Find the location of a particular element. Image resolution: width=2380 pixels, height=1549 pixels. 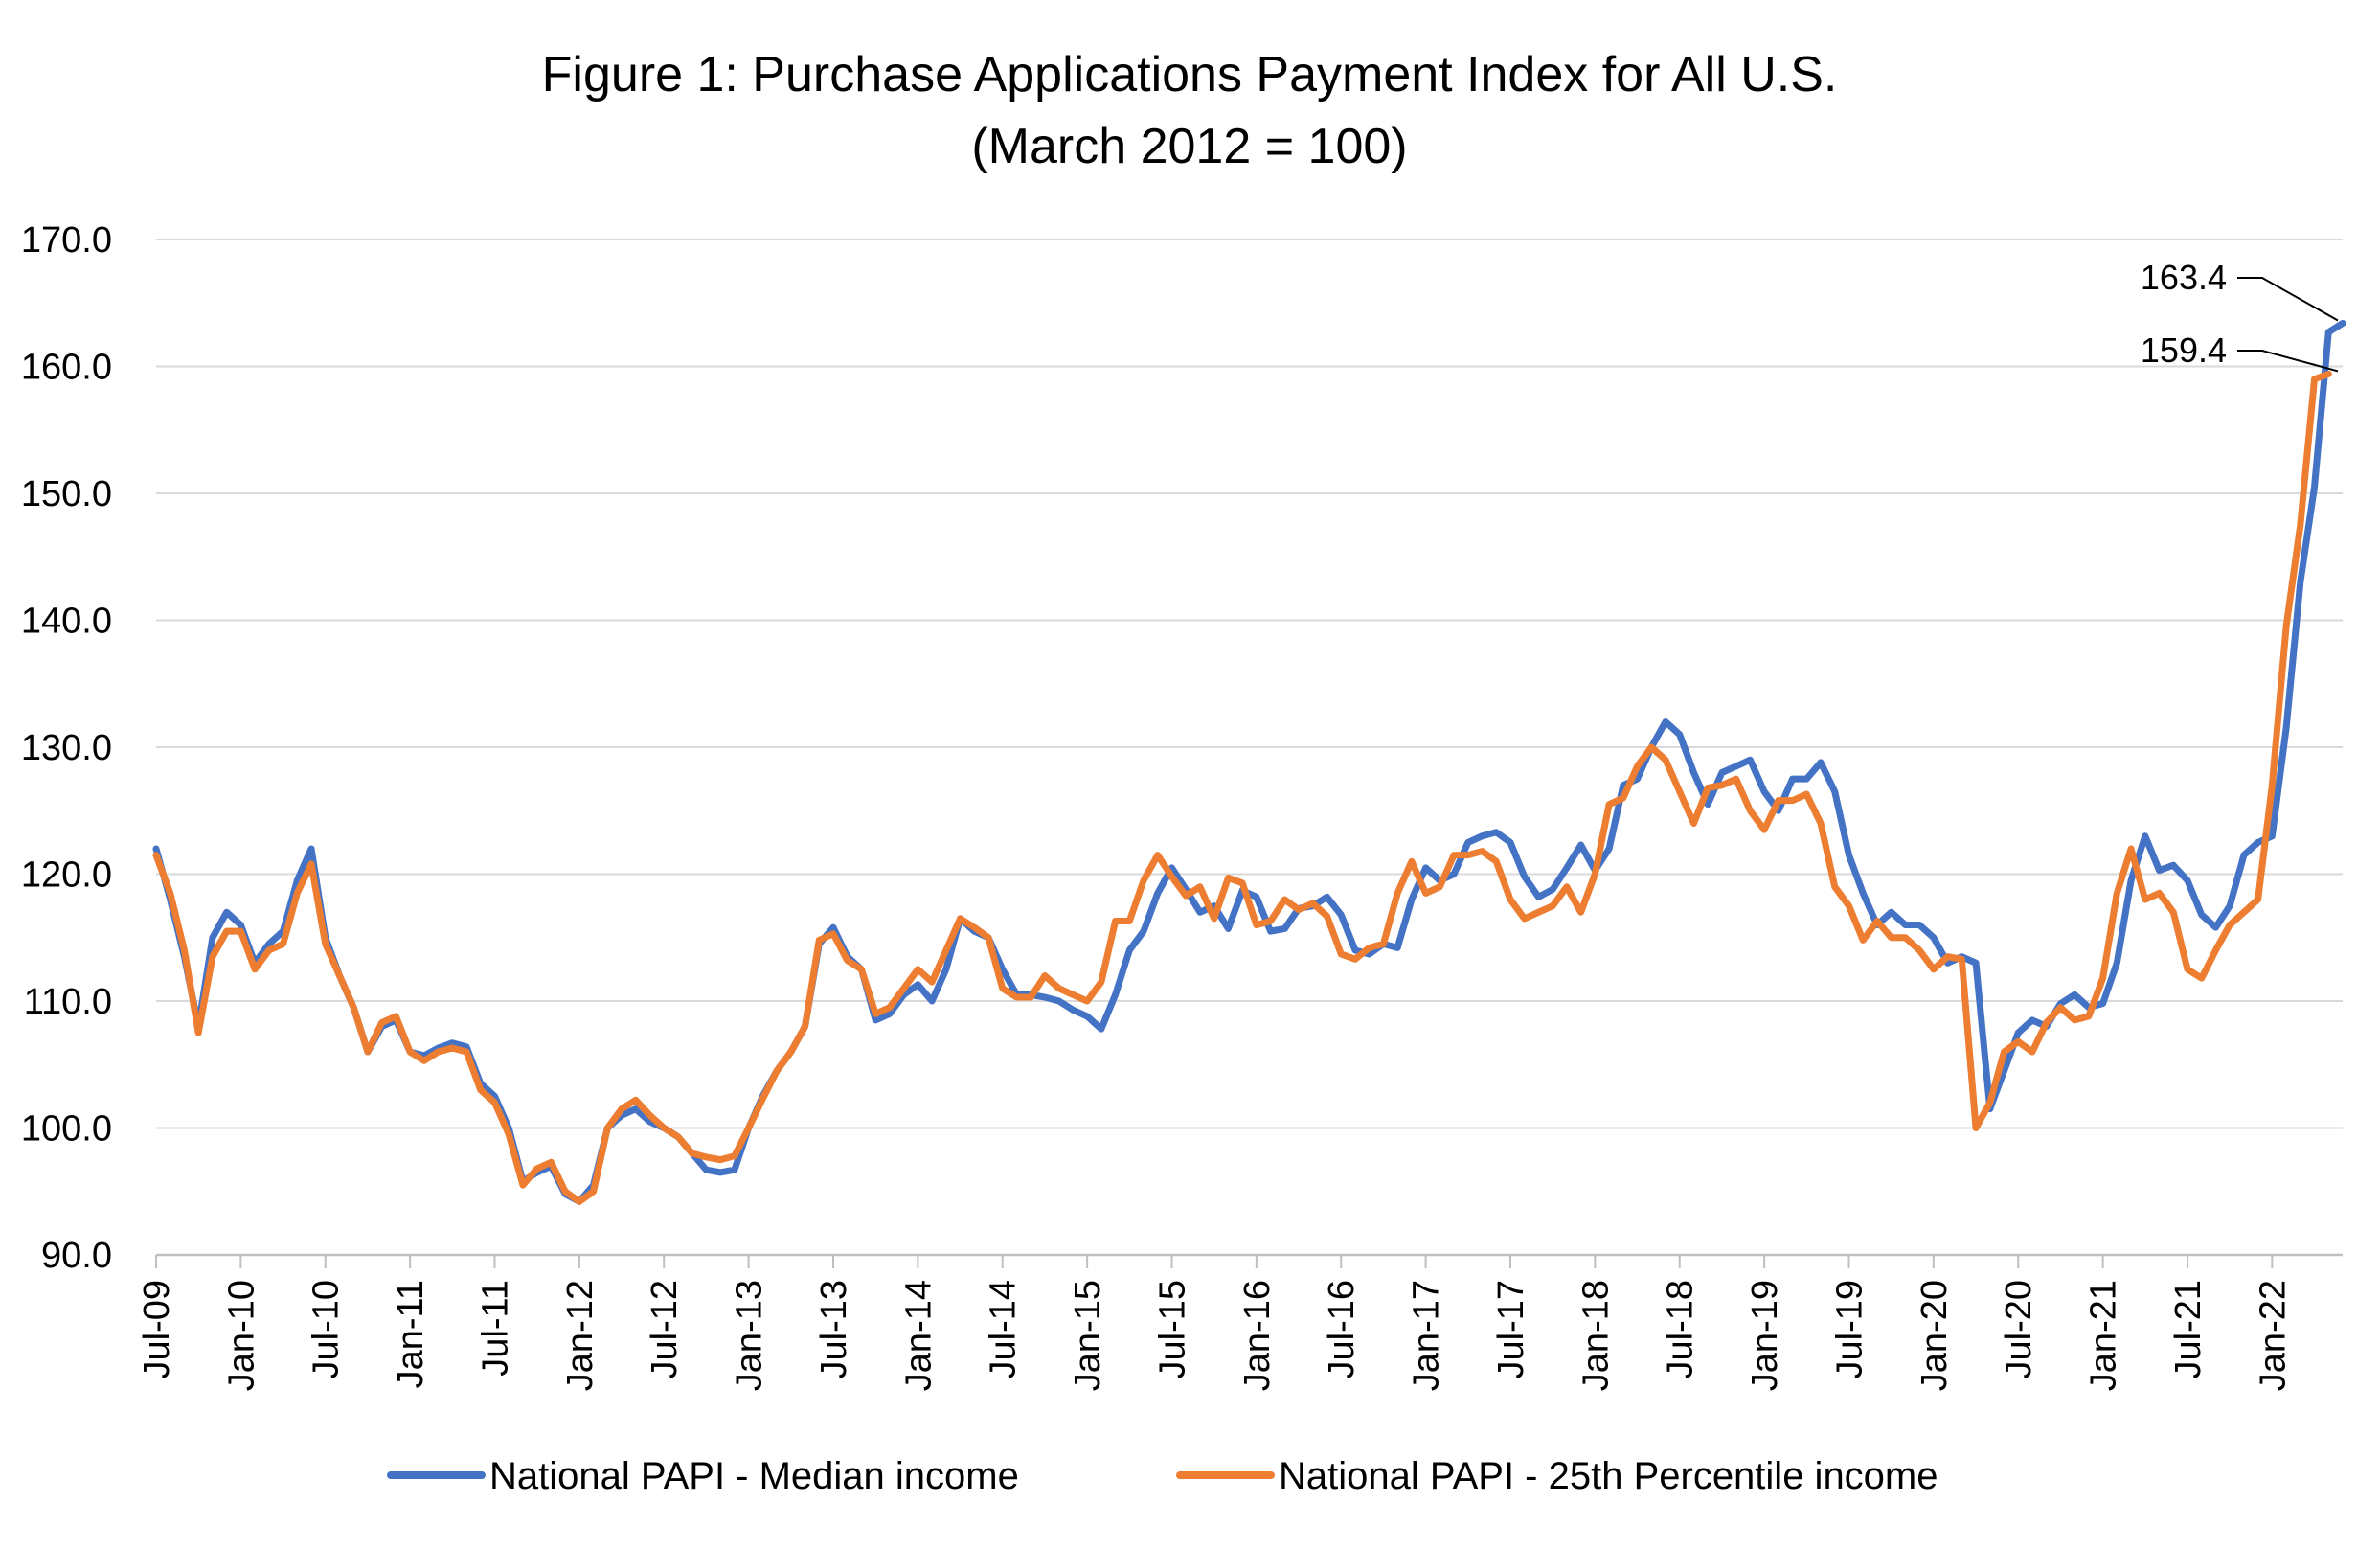

x-tick-label: Jan-18 is located at coordinates (1596, 1335).